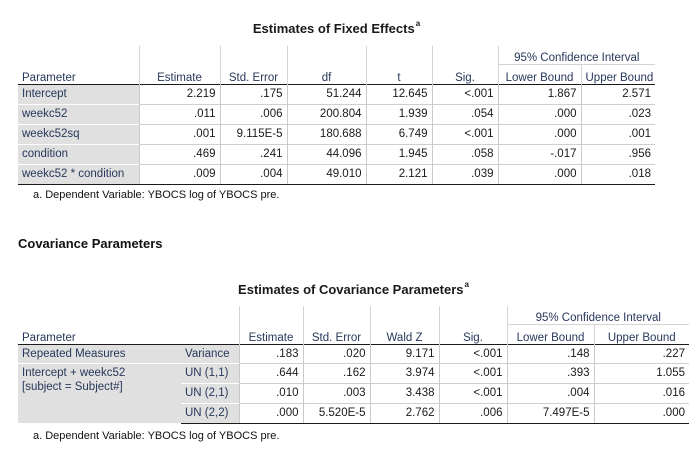 Image resolution: width=700 pixels, height=459 pixels. What do you see at coordinates (270, 372) in the screenshot?
I see `table-cell: .644` at bounding box center [270, 372].